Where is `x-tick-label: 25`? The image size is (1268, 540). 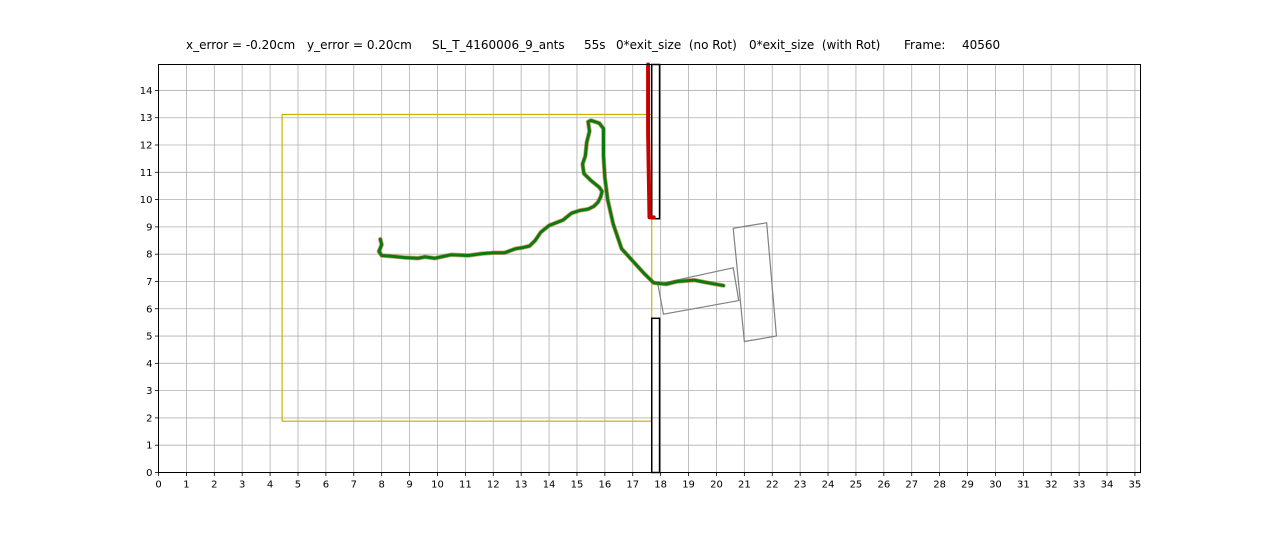
x-tick-label: 25 is located at coordinates (856, 485).